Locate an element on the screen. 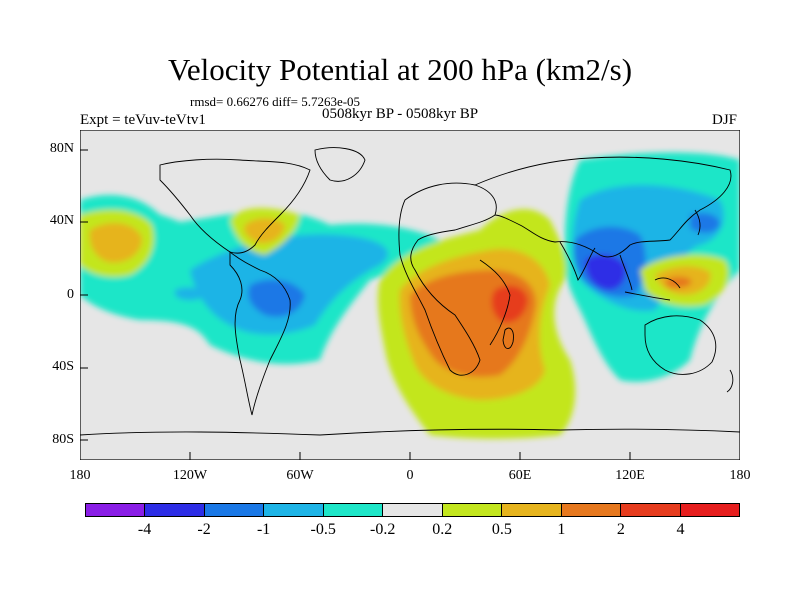 The image size is (800, 600). contour-neg-1-americas is located at coordinates (276, 298).